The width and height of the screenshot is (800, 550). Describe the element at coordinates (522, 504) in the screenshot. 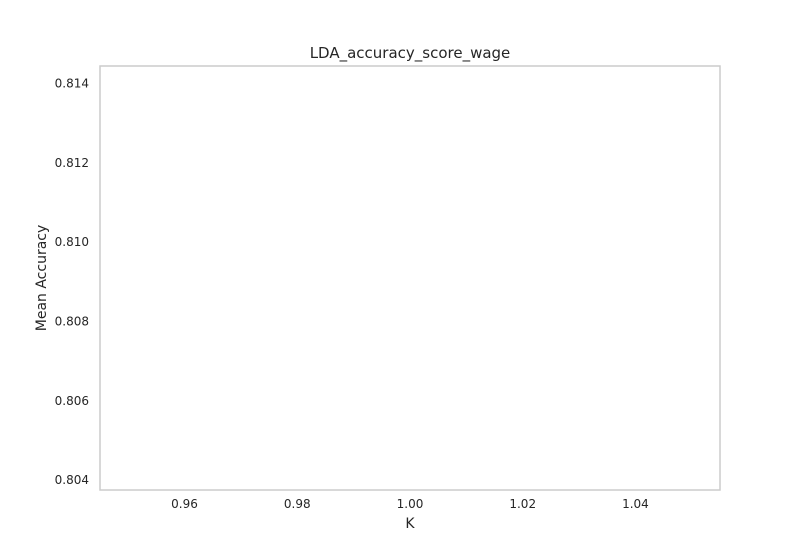

I see `x-tick-label: 1.02` at that location.